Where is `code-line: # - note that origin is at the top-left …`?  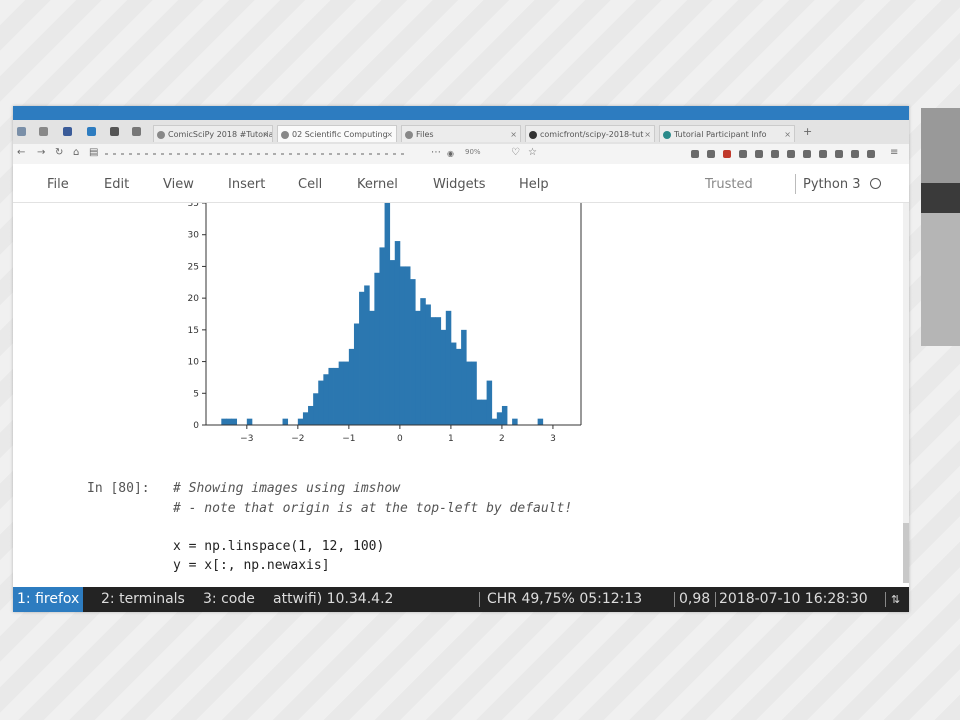 code-line: # - note that origin is at the top-left … is located at coordinates (373, 508).